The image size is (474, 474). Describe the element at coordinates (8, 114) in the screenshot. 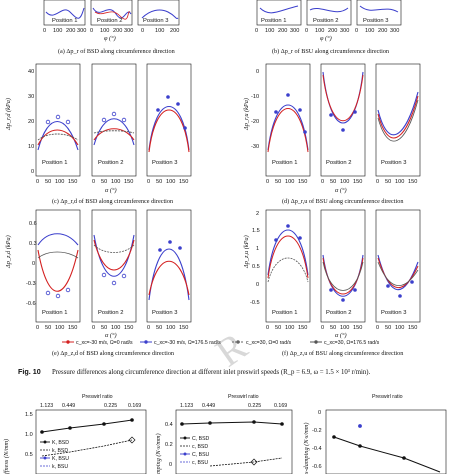

I see `c-ylabel: Δp_r,d (kPa)` at that location.